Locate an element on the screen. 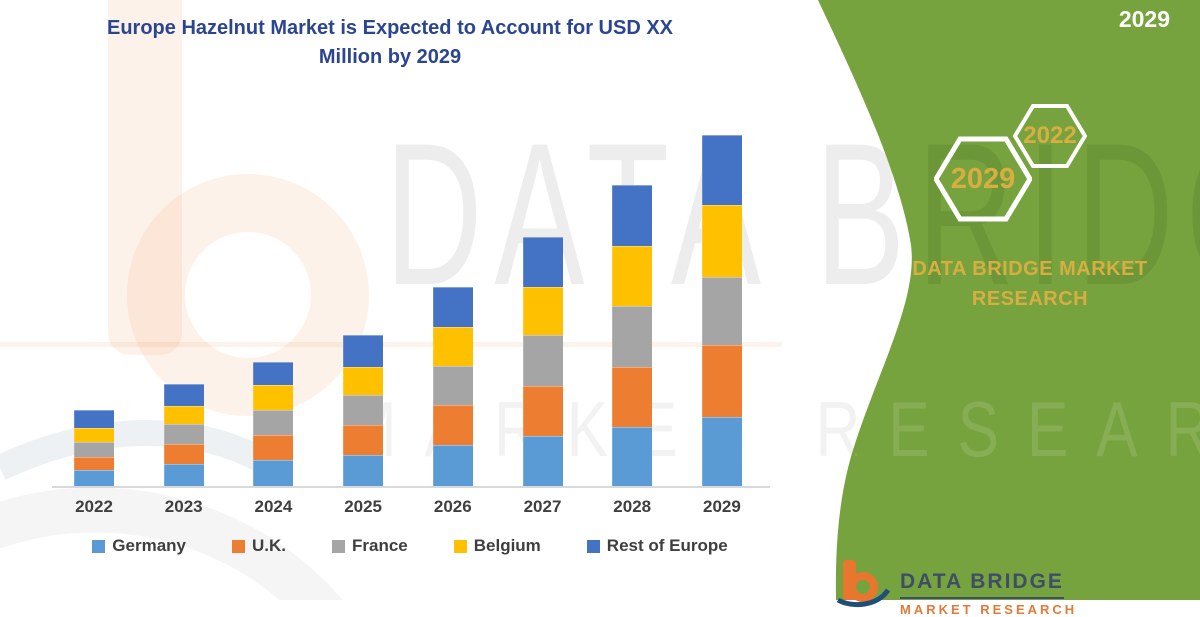  watermark-circle-arc is located at coordinates (171, 543).